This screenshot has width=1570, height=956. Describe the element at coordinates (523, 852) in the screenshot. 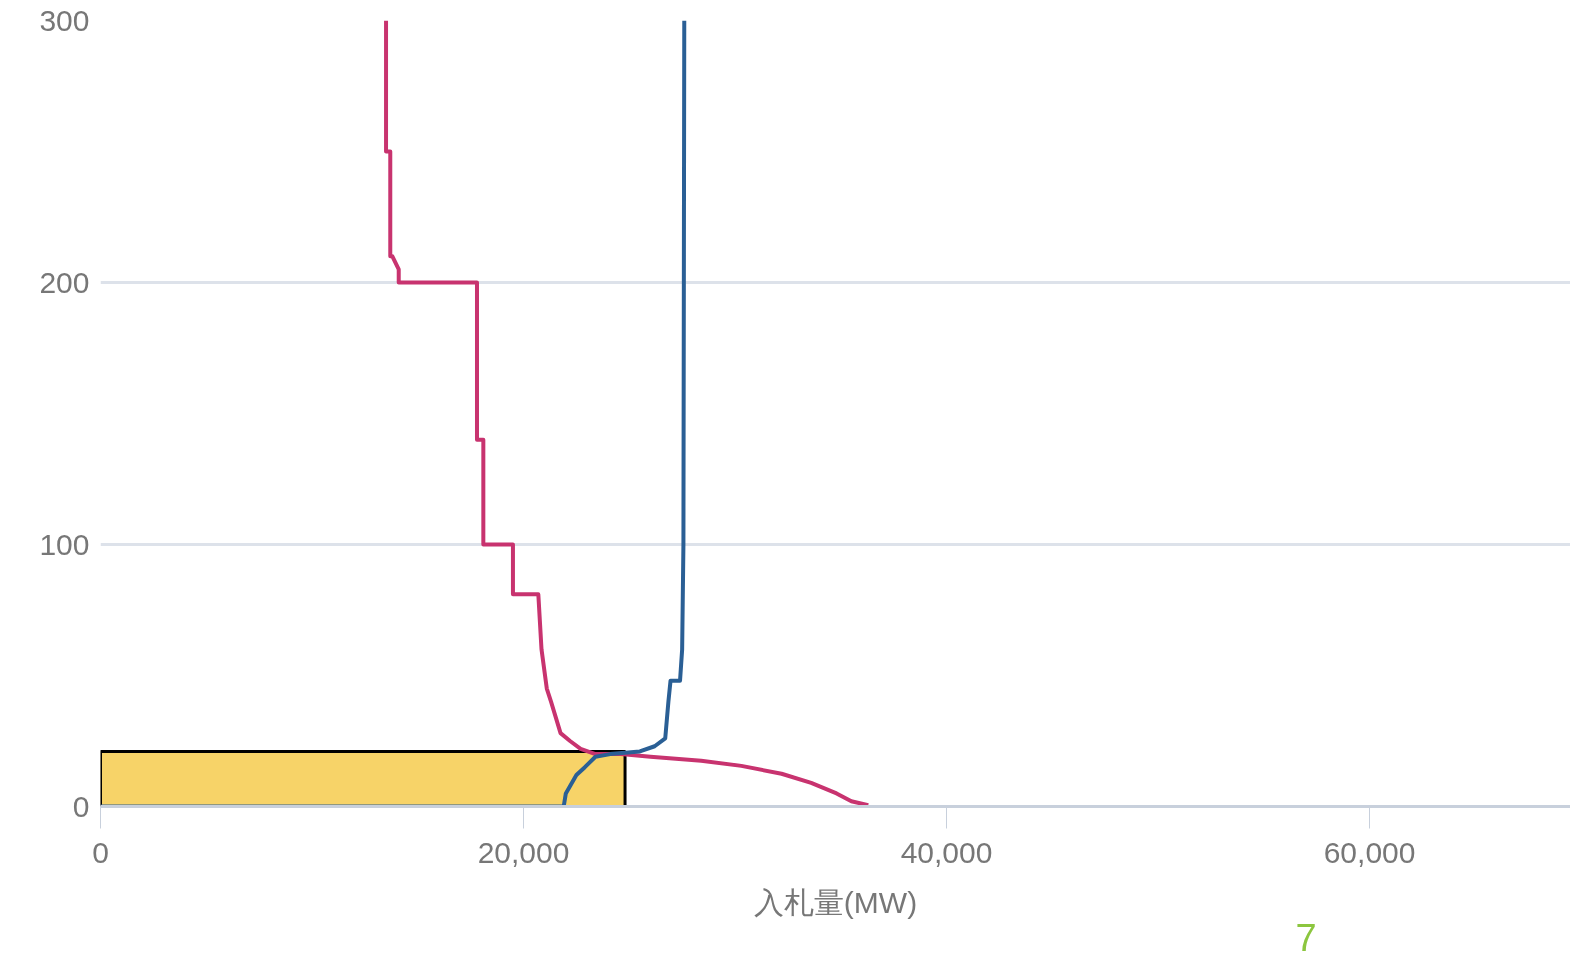

I see `x-tick-label: 20,000` at that location.